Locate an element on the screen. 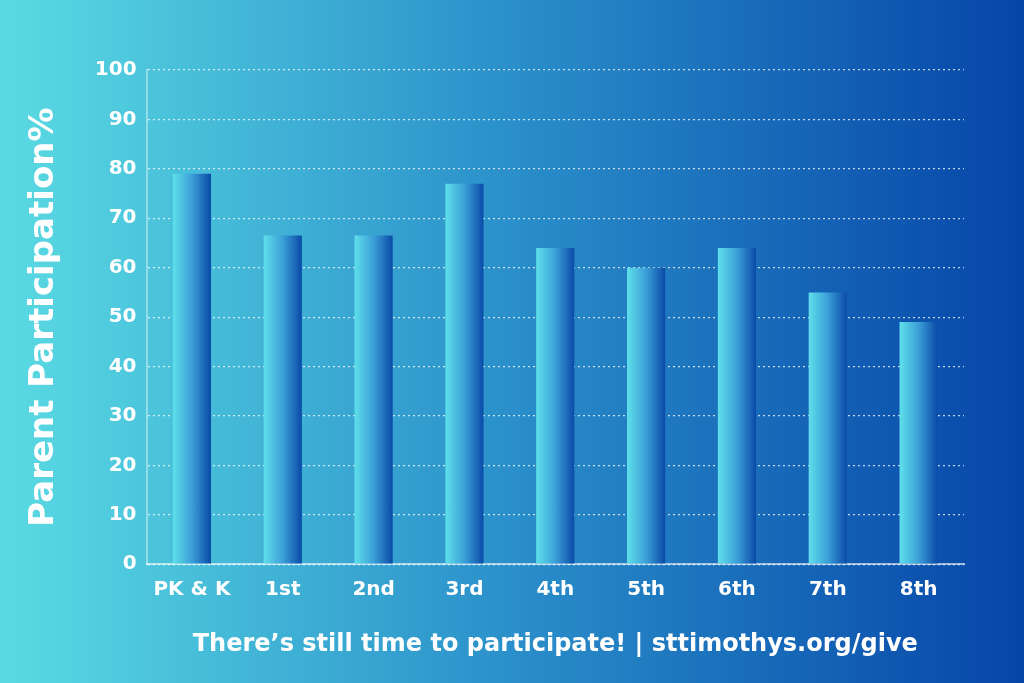 Image resolution: width=1024 pixels, height=683 pixels. x-tick-label: 5th is located at coordinates (646, 588).